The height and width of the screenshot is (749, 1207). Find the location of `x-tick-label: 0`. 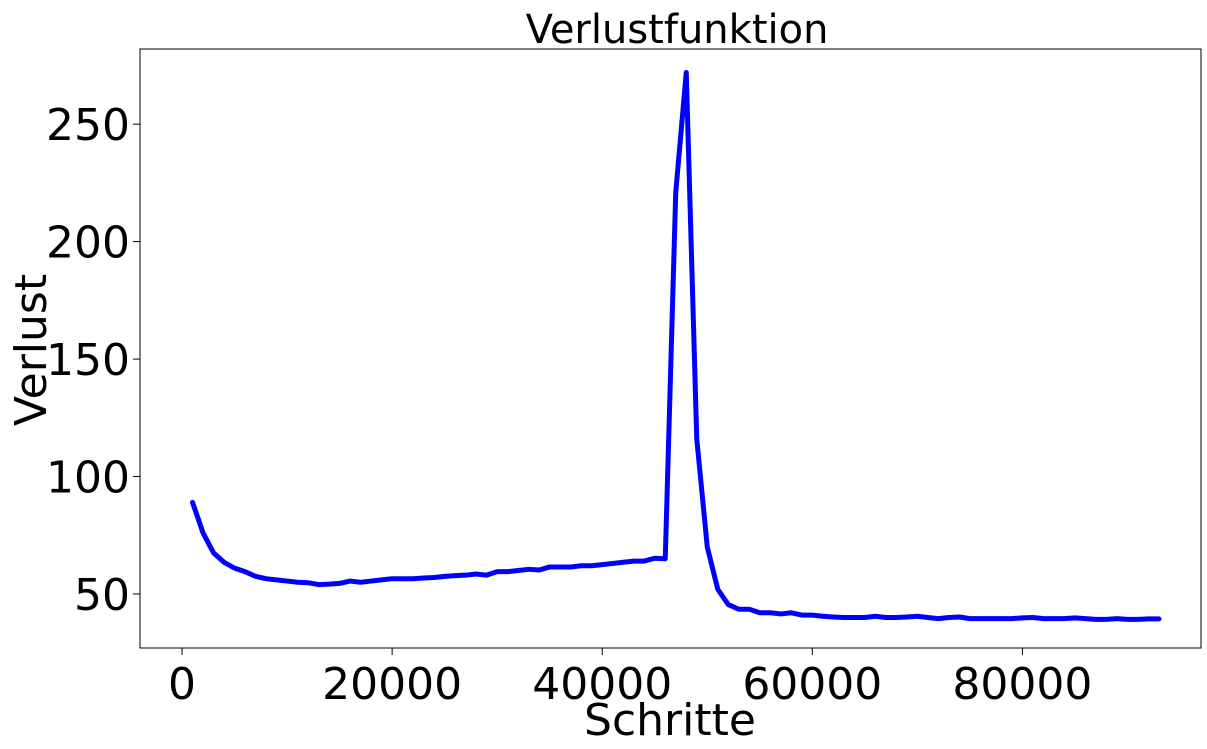

x-tick-label: 0 is located at coordinates (182, 684).